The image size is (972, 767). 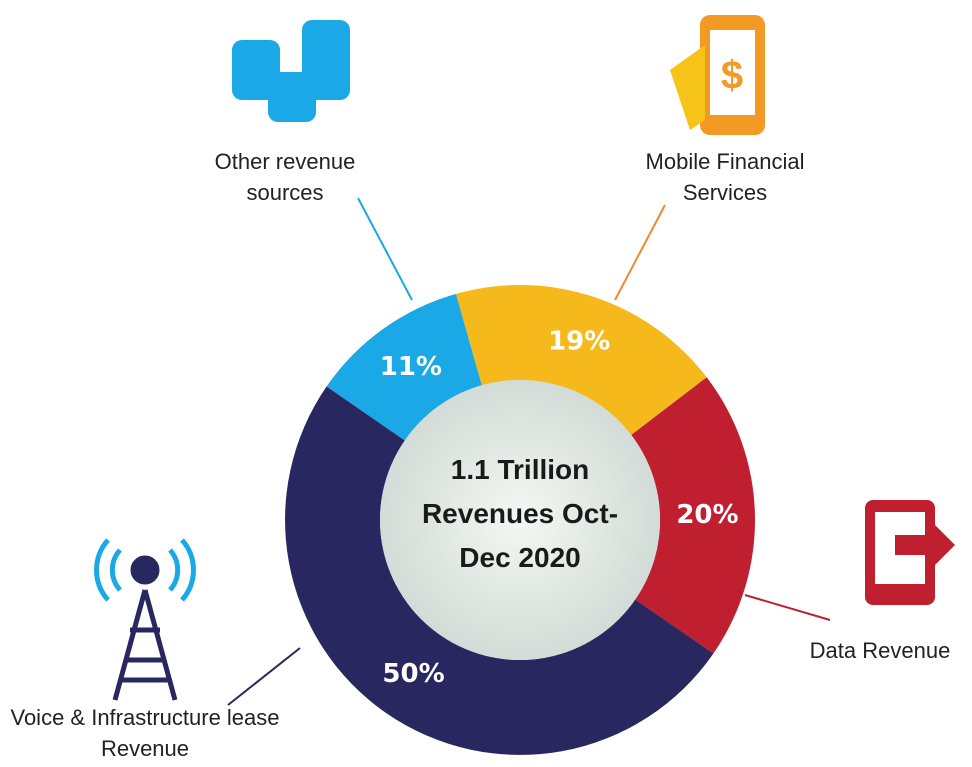 What do you see at coordinates (910, 552) in the screenshot?
I see `tablet-arrows-icon` at bounding box center [910, 552].